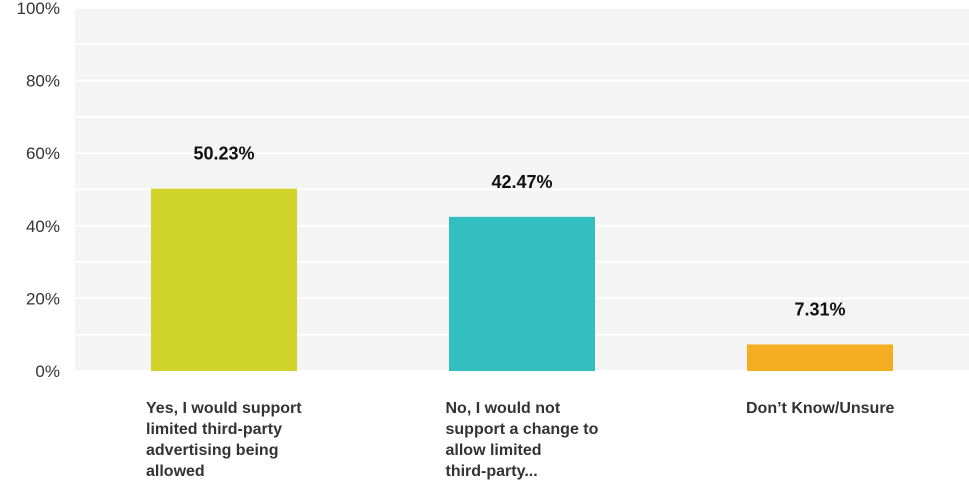  Describe the element at coordinates (521, 182) in the screenshot. I see `data-label: 42.47%` at that location.